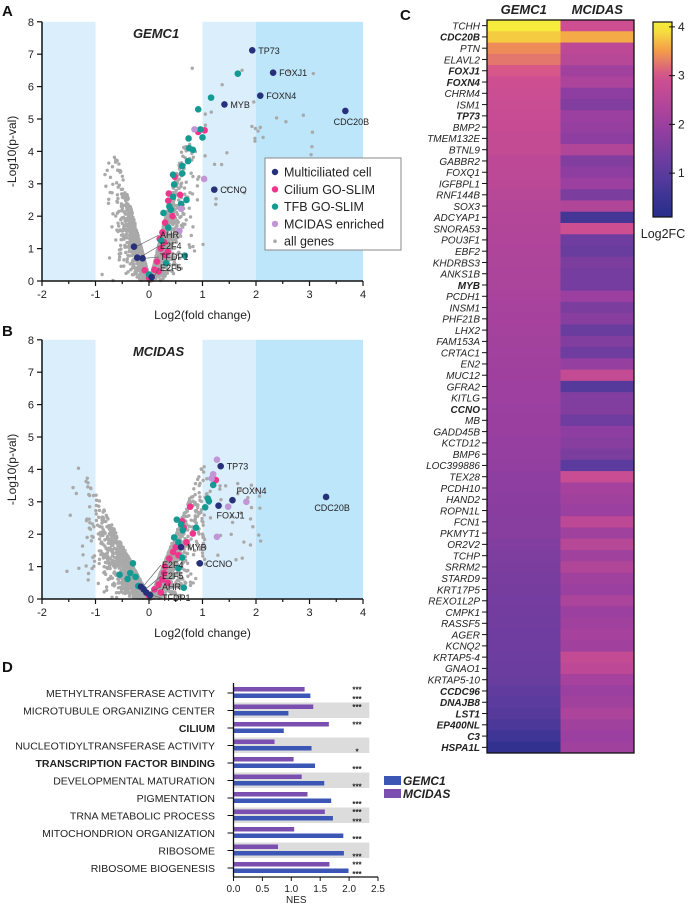  Describe the element at coordinates (465, 150) in the screenshot. I see `heatmap-row-label: BTNL9` at that location.